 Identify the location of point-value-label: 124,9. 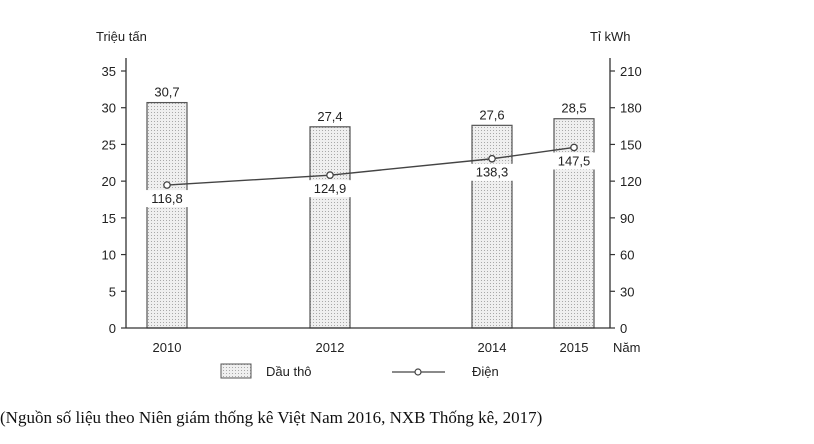
(330, 188).